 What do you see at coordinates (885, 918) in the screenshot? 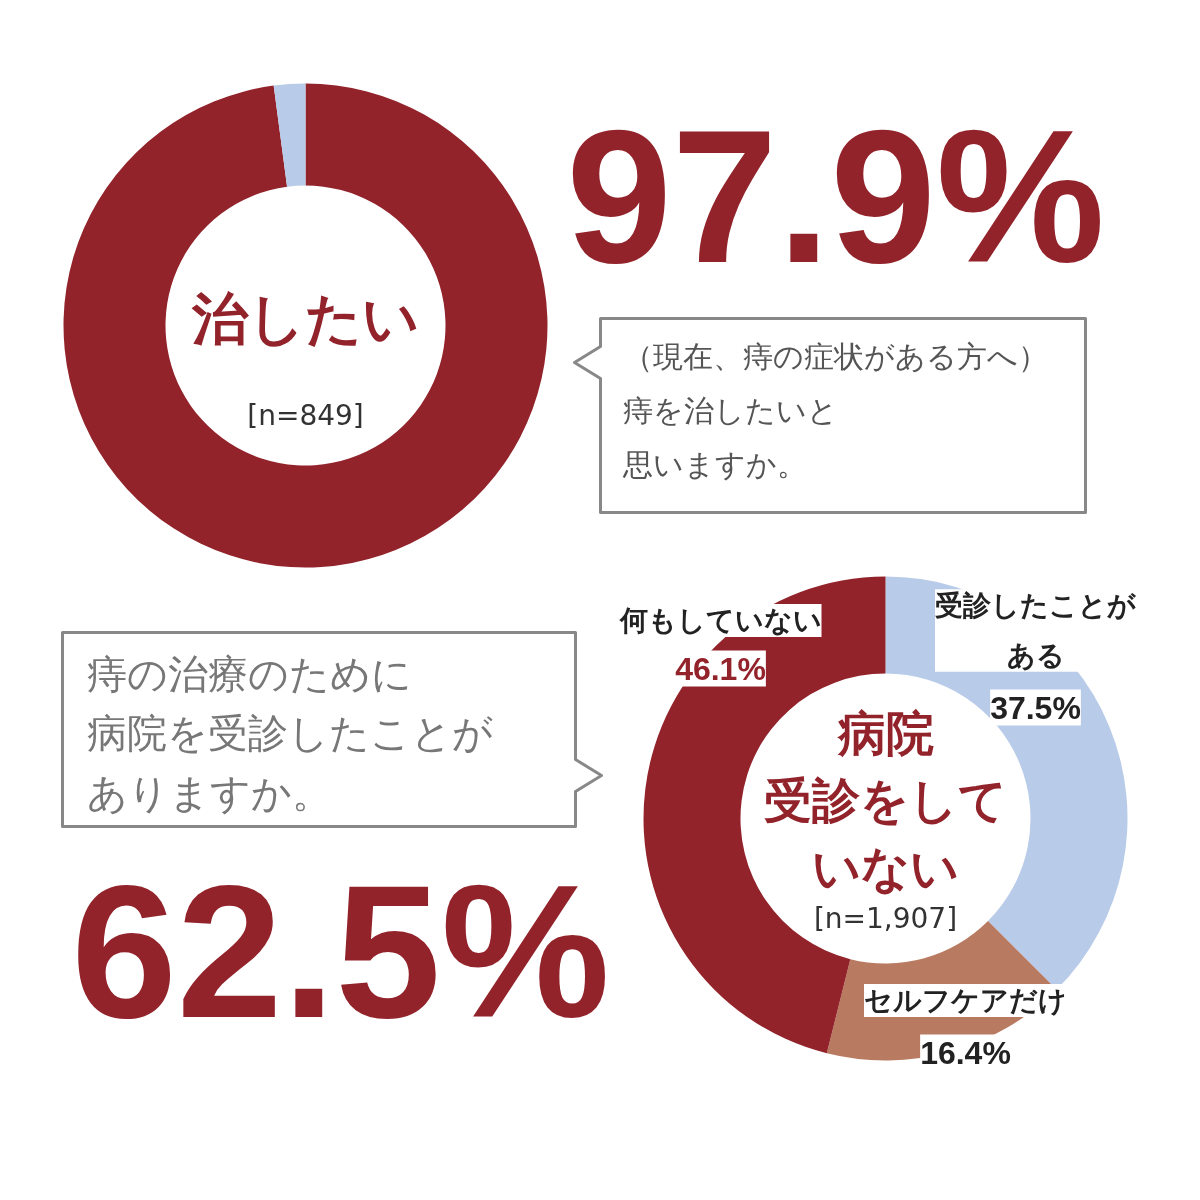
I see `text: [n=1,907]` at bounding box center [885, 918].